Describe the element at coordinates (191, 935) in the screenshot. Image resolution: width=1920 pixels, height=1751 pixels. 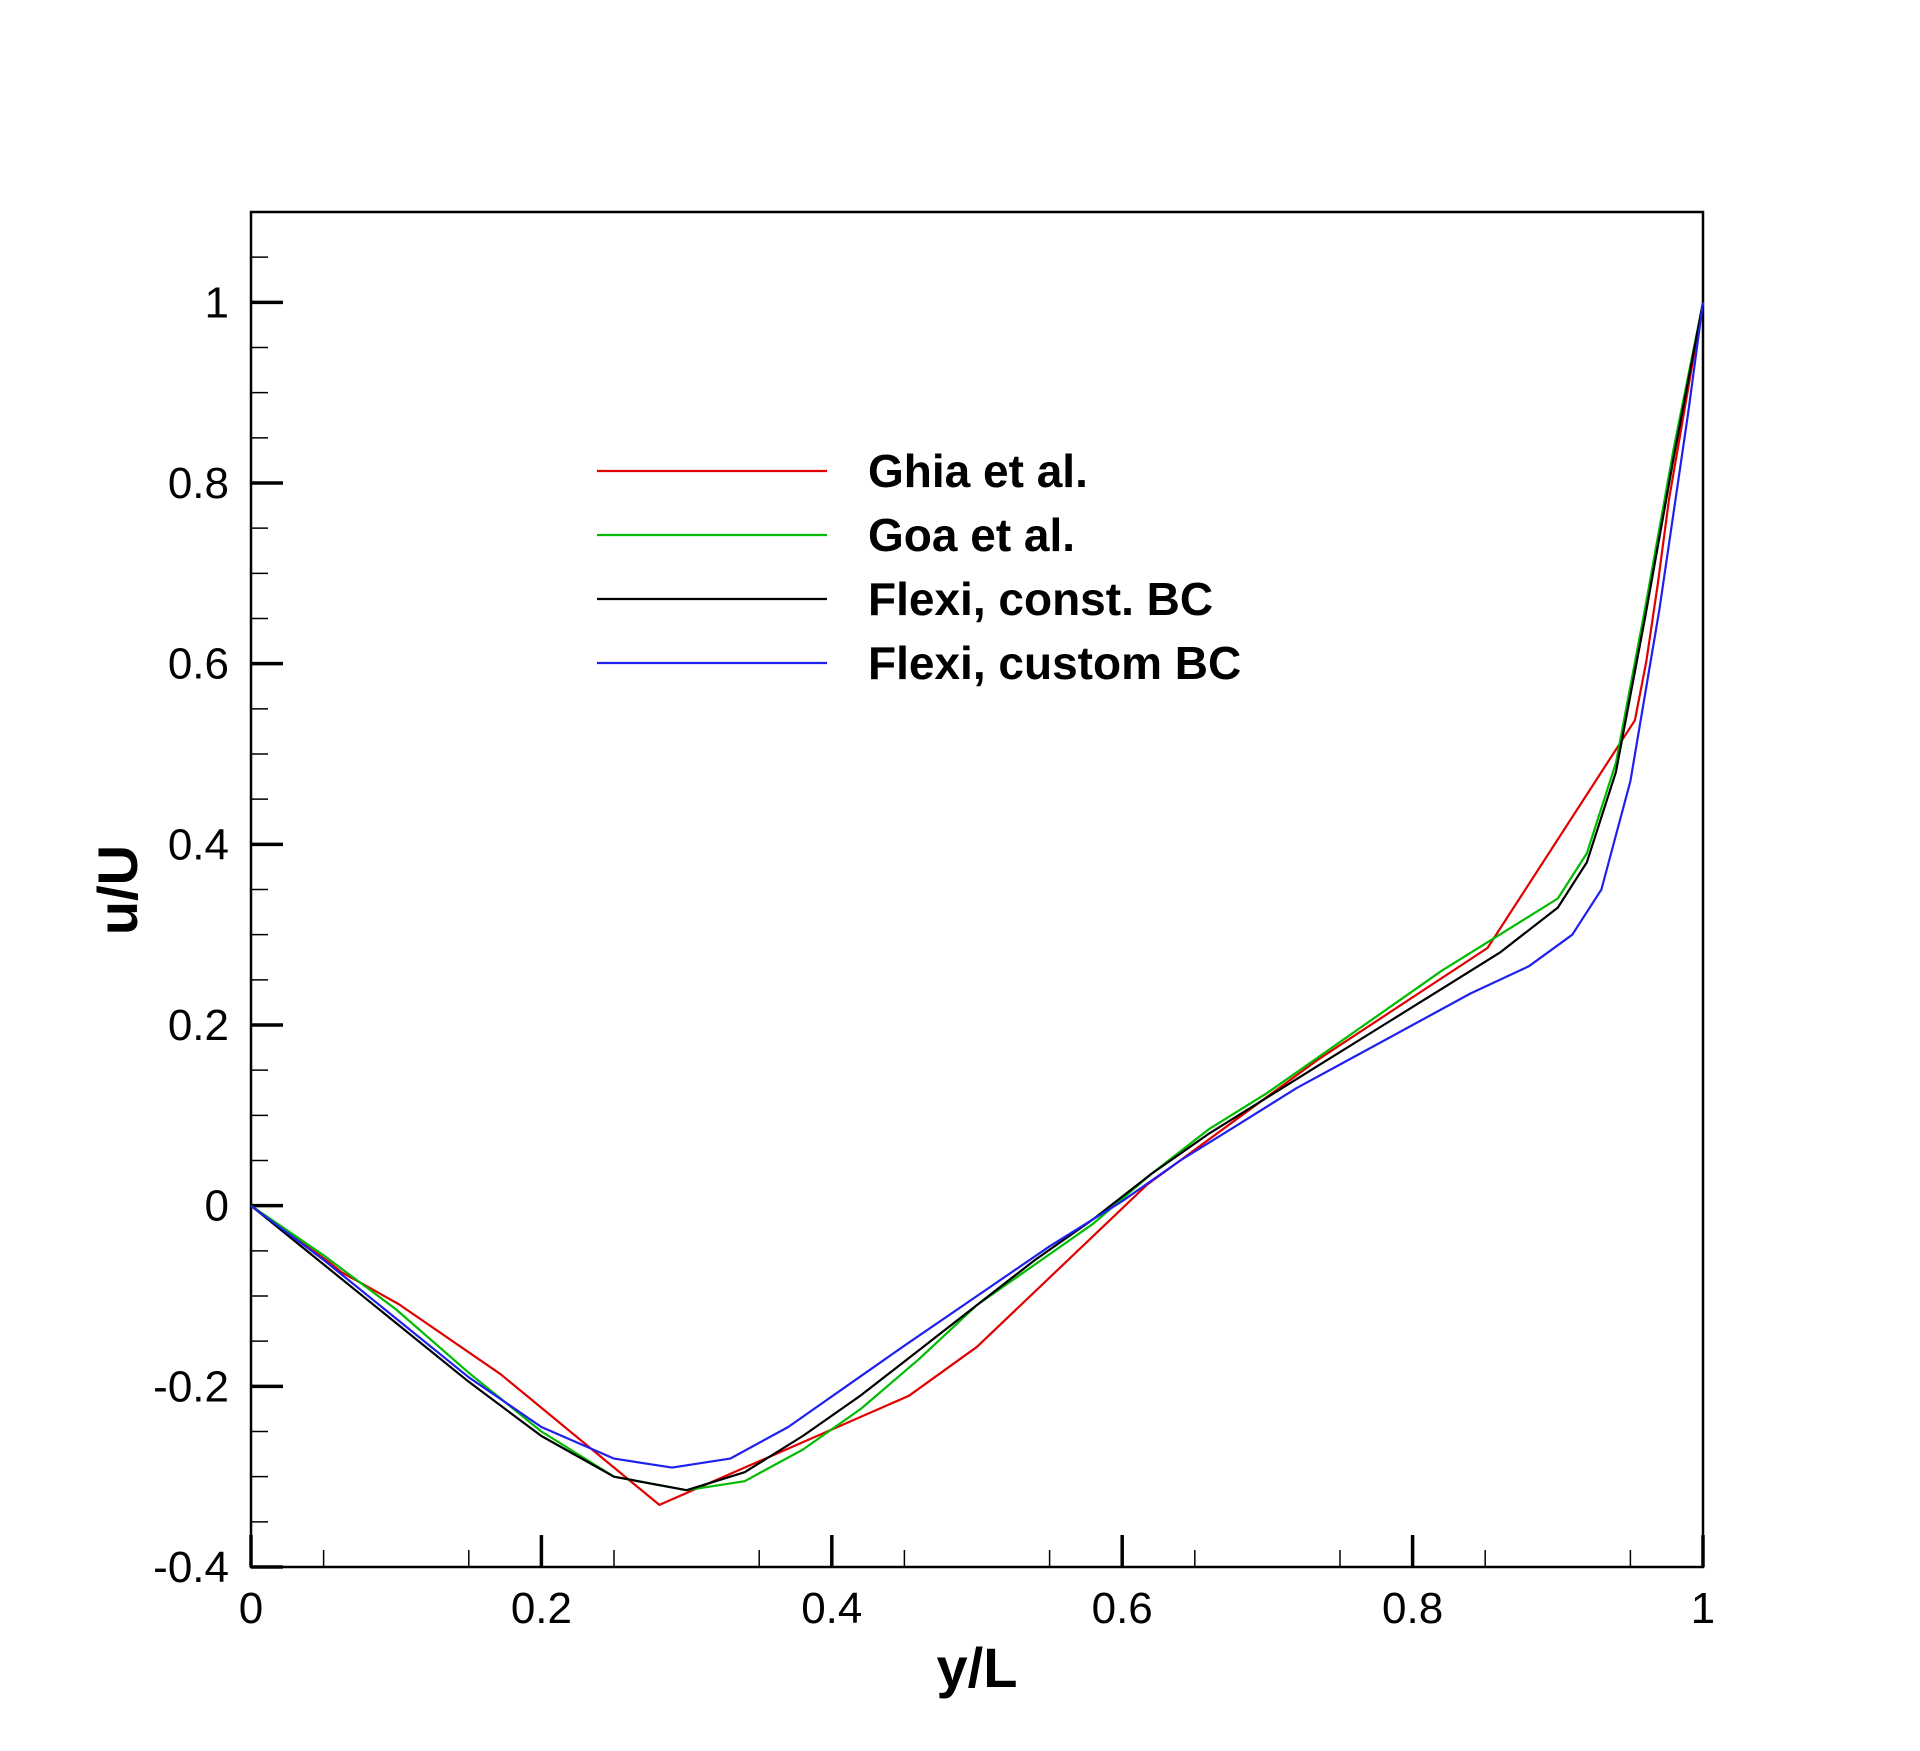
I see `y-tick-labels: -0.4 -0.2 0 0.2 0.4 0.6 0.8 1` at that location.